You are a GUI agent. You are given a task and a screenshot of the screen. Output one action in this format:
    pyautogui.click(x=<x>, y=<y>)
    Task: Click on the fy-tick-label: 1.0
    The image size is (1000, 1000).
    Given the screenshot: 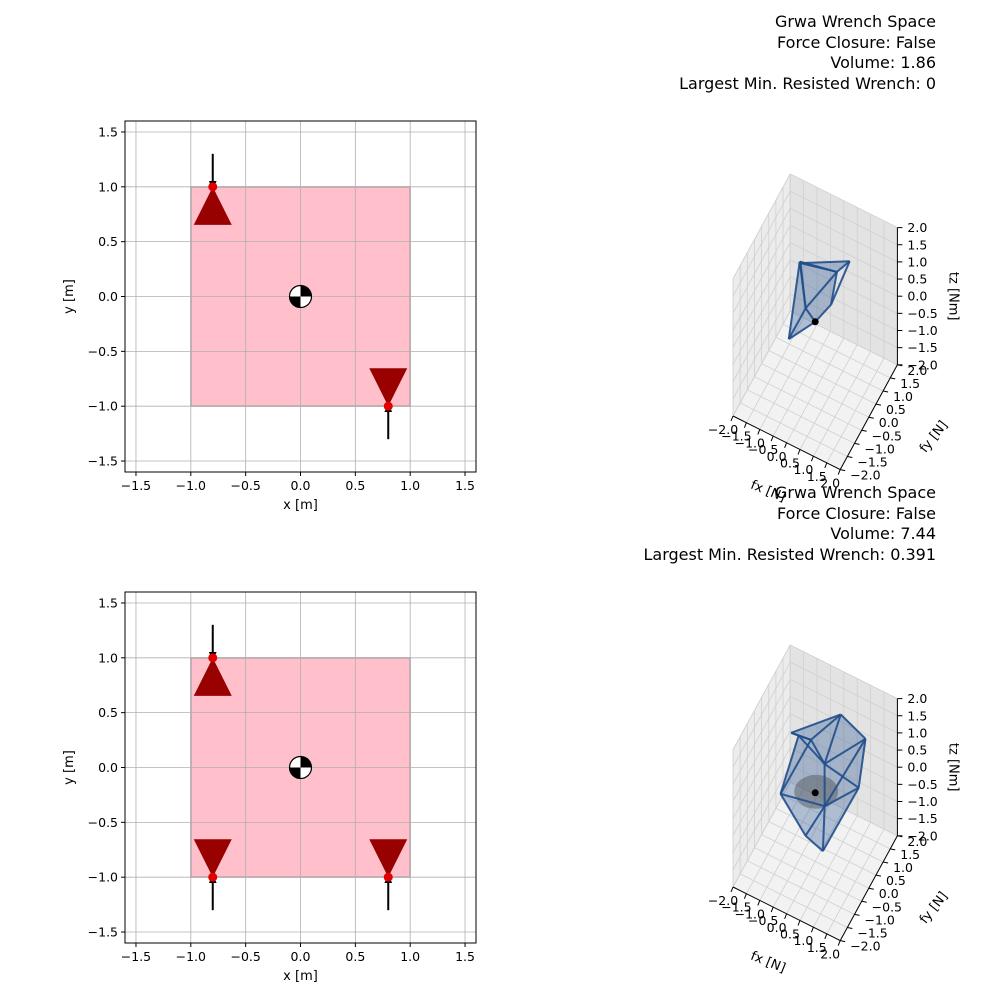 What is the action you would take?
    pyautogui.click(x=903, y=396)
    